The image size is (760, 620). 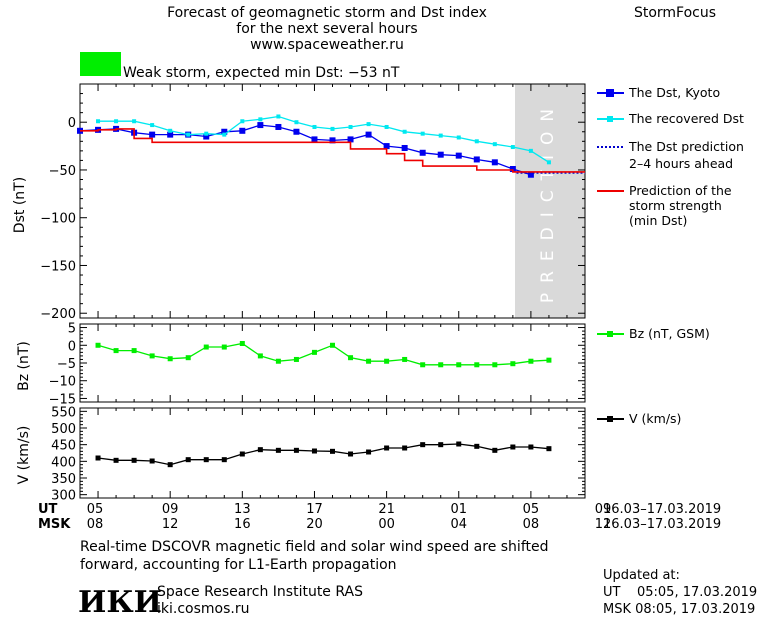 What do you see at coordinates (669, 333) in the screenshot?
I see `legend-bz-label: Bz (nT, GSM)` at bounding box center [669, 333].